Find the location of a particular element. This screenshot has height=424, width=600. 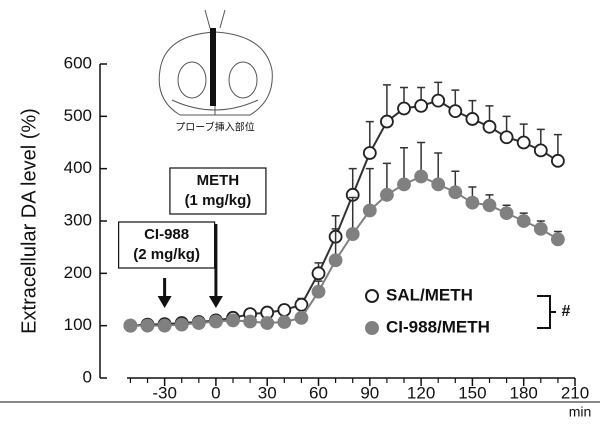

annotation-text: CI-988 is located at coordinates (166, 234).